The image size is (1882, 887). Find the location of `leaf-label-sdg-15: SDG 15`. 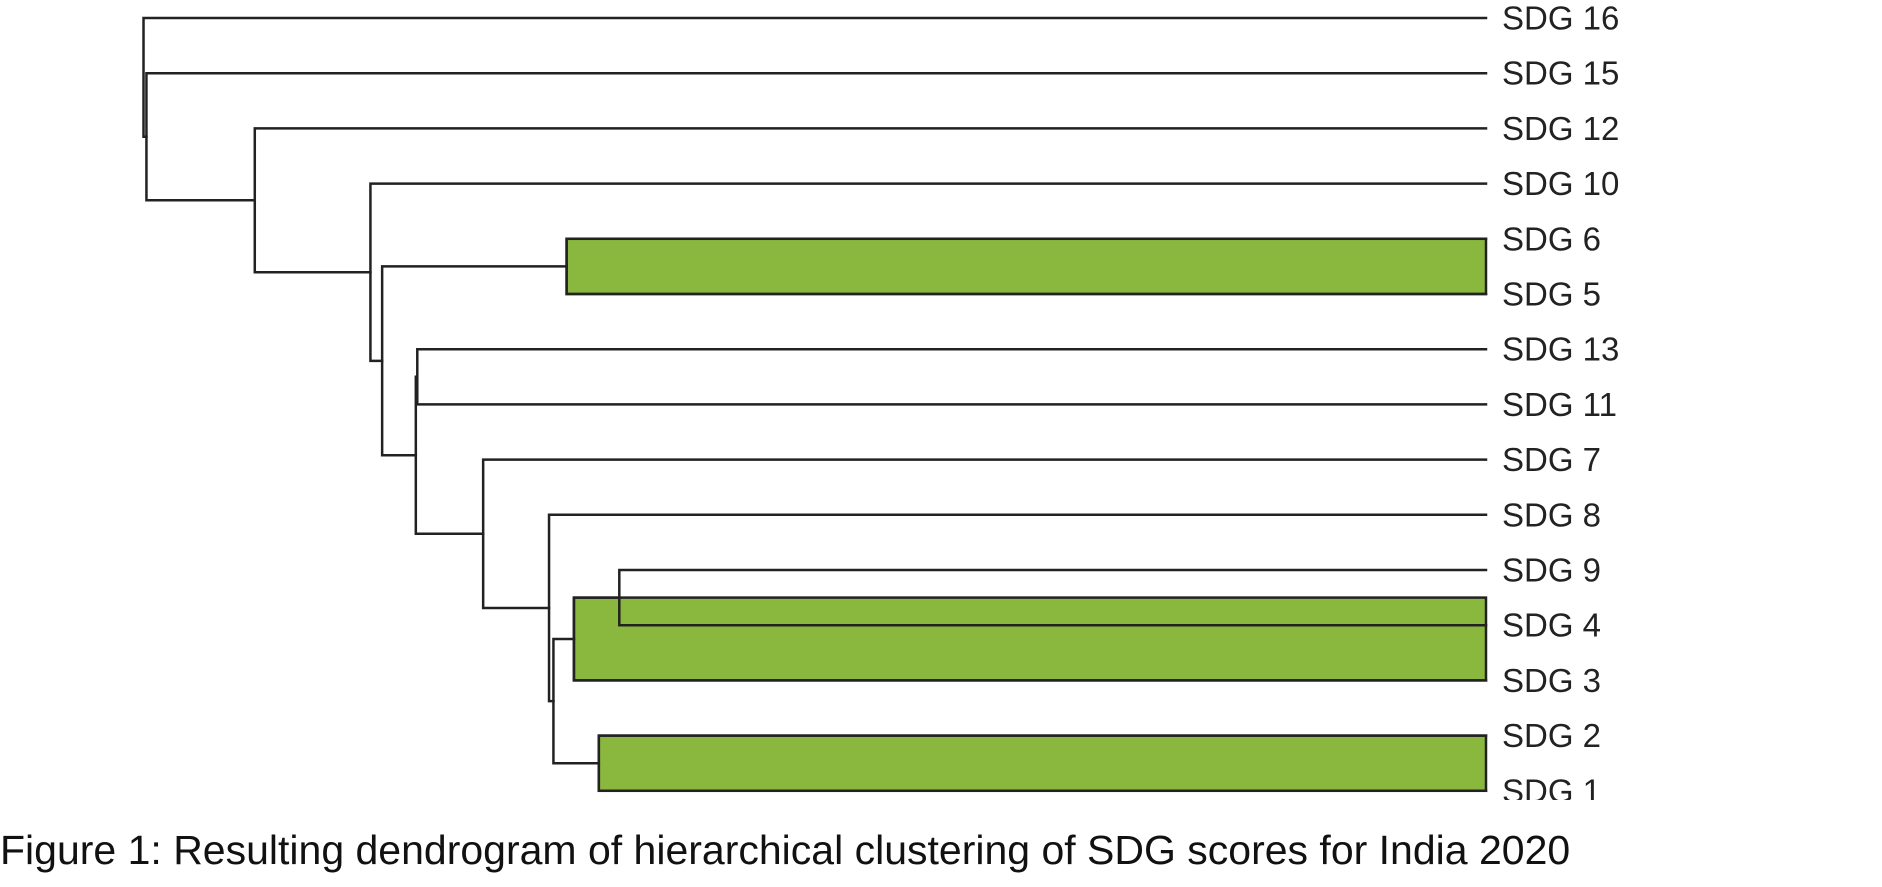

leaf-label-sdg-15: SDG 15 is located at coordinates (1560, 73).